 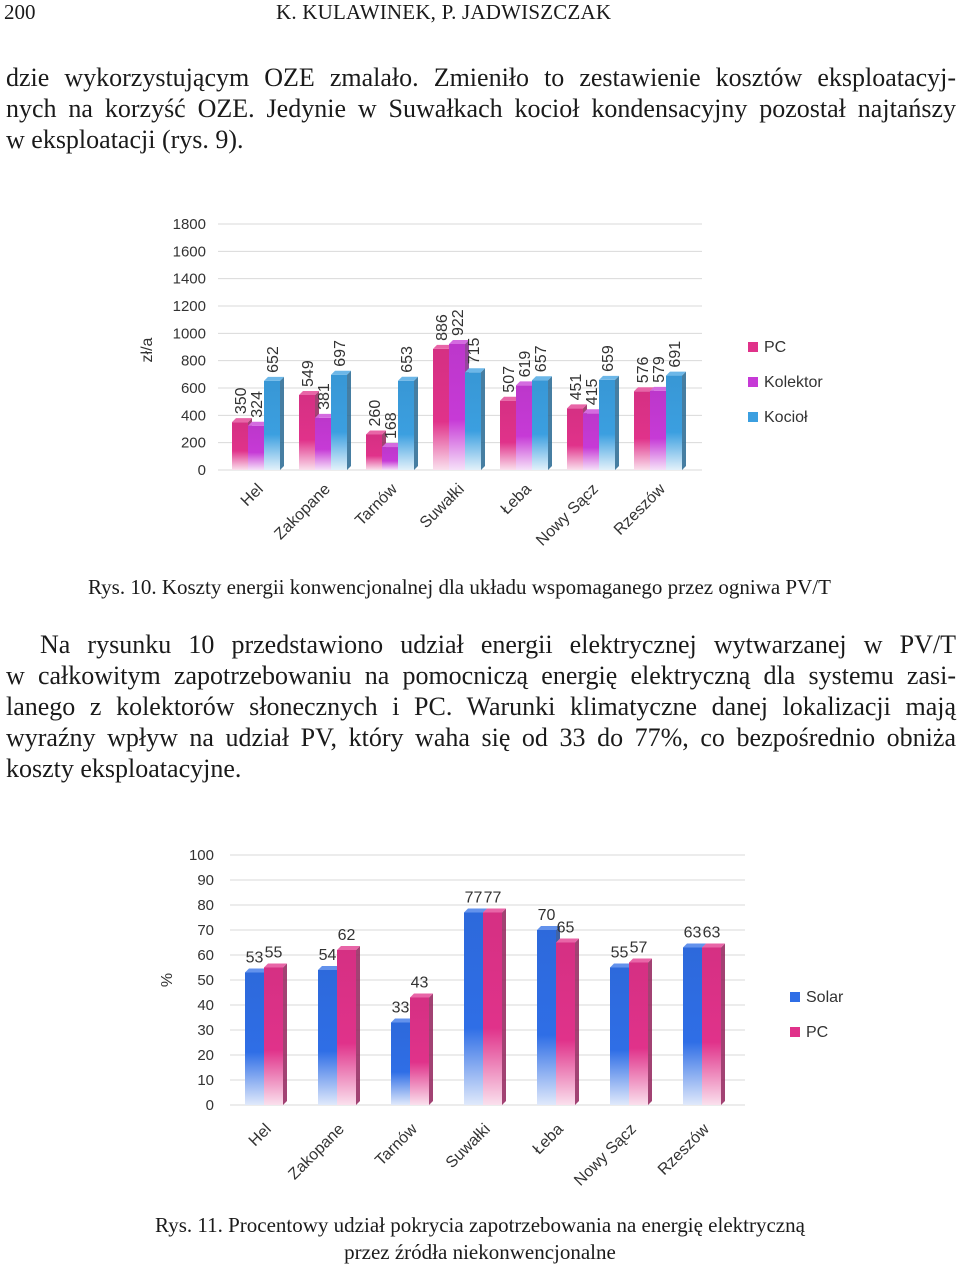 I want to click on data-label: 657, so click(x=541, y=358).